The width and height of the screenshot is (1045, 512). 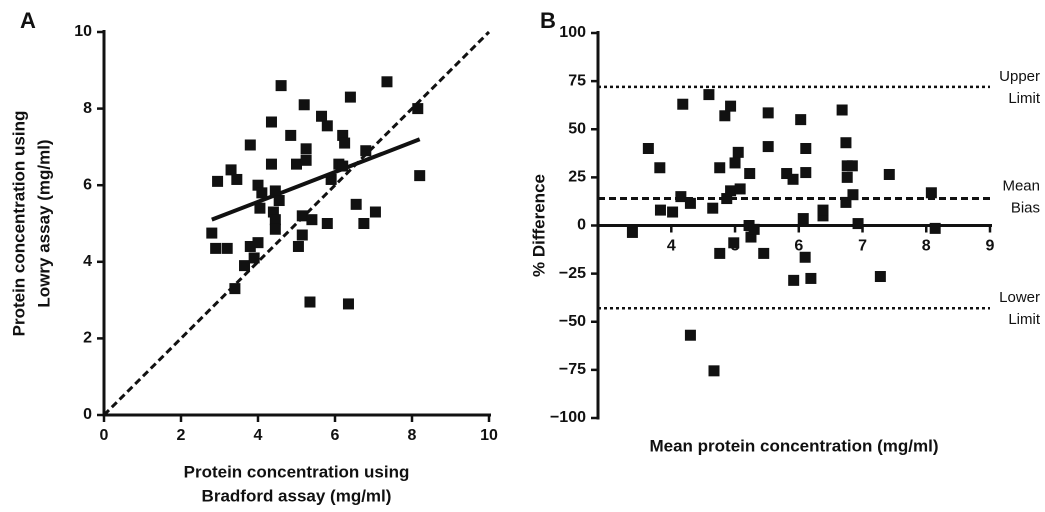 I want to click on x-axis-title: Protein concentration using, so click(x=297, y=471).